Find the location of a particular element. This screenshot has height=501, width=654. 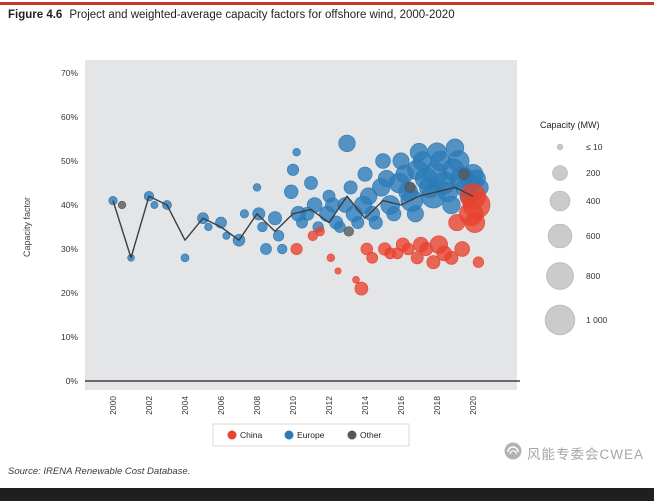

legend-dot-other is located at coordinates (352, 435).